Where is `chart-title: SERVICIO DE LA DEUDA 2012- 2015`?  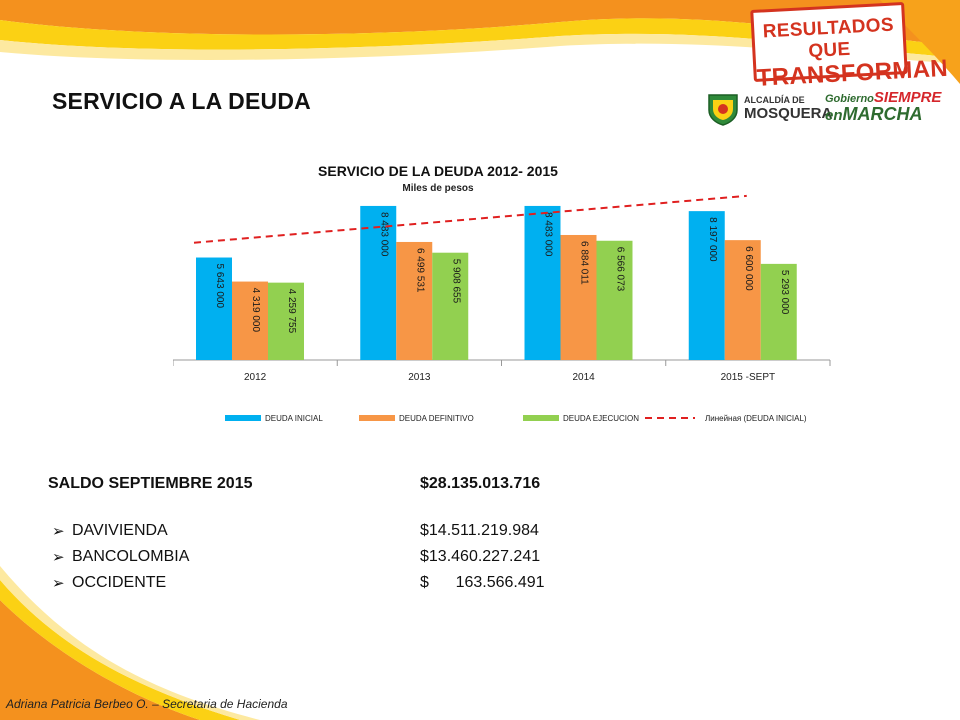
chart-title: SERVICIO DE LA DEUDA 2012- 2015 is located at coordinates (438, 171).